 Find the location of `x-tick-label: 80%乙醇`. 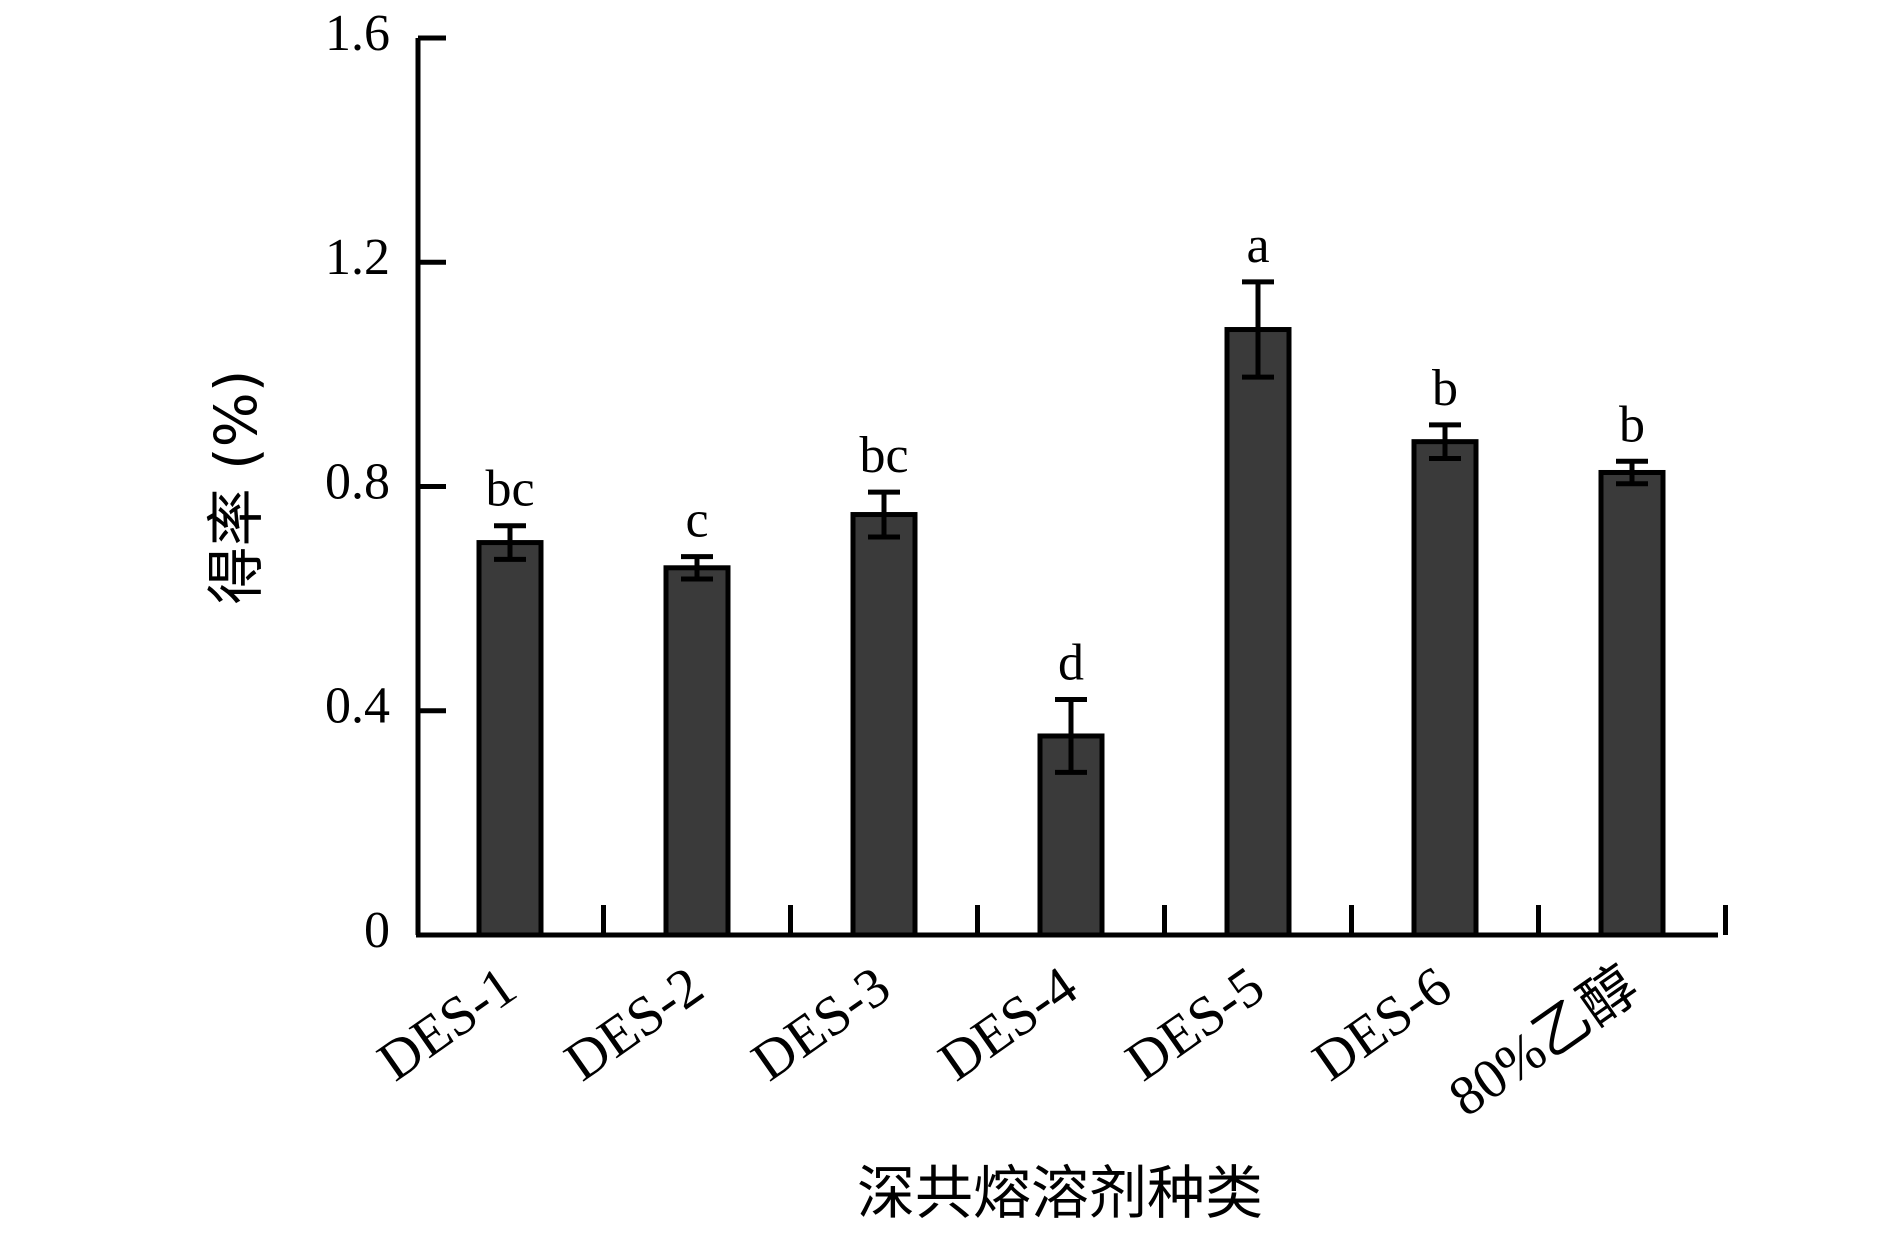

x-tick-label: 80%乙醇 is located at coordinates (1543, 1042).